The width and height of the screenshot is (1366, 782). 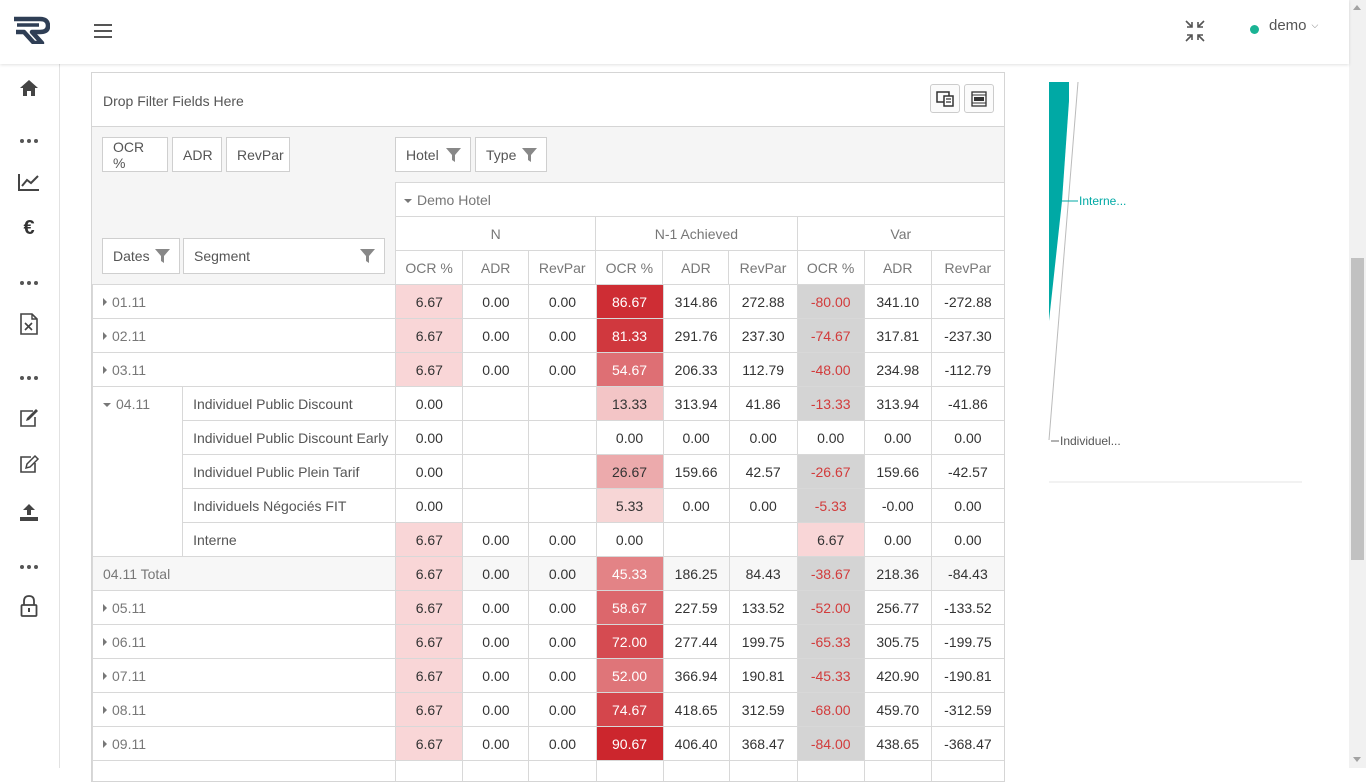 What do you see at coordinates (29, 418) in the screenshot?
I see `sidebar-item-edit` at bounding box center [29, 418].